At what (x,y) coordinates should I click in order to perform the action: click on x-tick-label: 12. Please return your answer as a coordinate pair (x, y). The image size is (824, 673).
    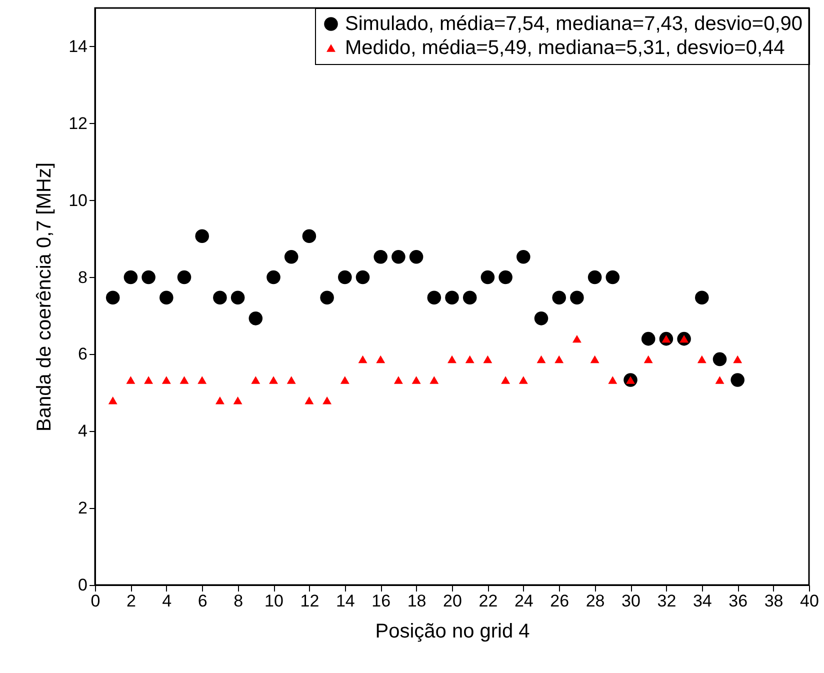
    Looking at the image, I should click on (310, 601).